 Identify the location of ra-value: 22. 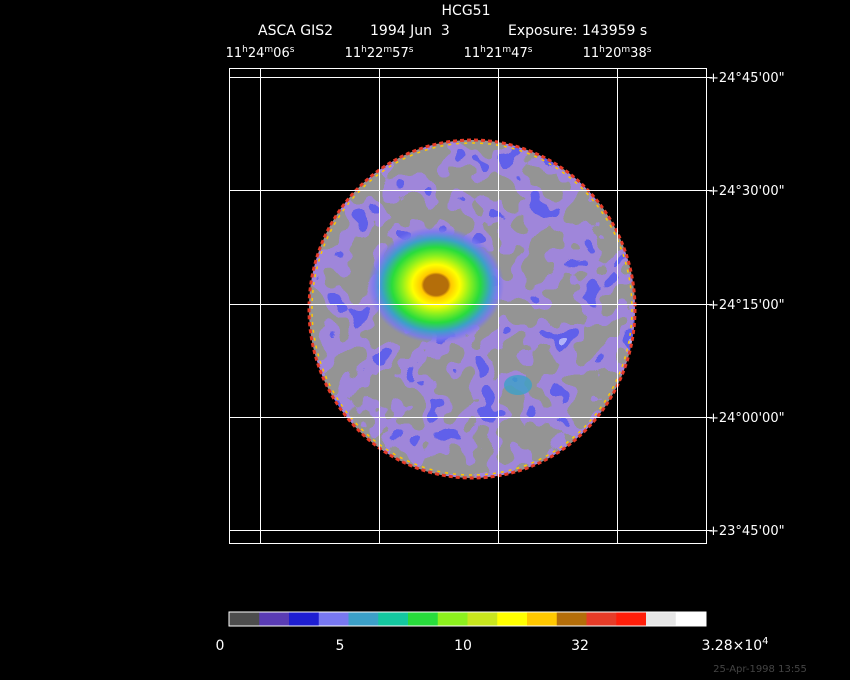
(375, 53).